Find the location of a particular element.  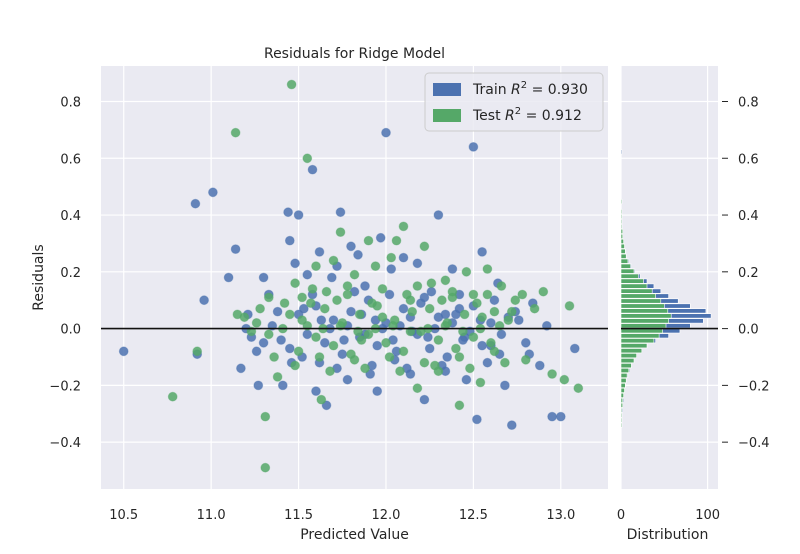

distribution-y-tick-label: 0.8 is located at coordinates (748, 102).